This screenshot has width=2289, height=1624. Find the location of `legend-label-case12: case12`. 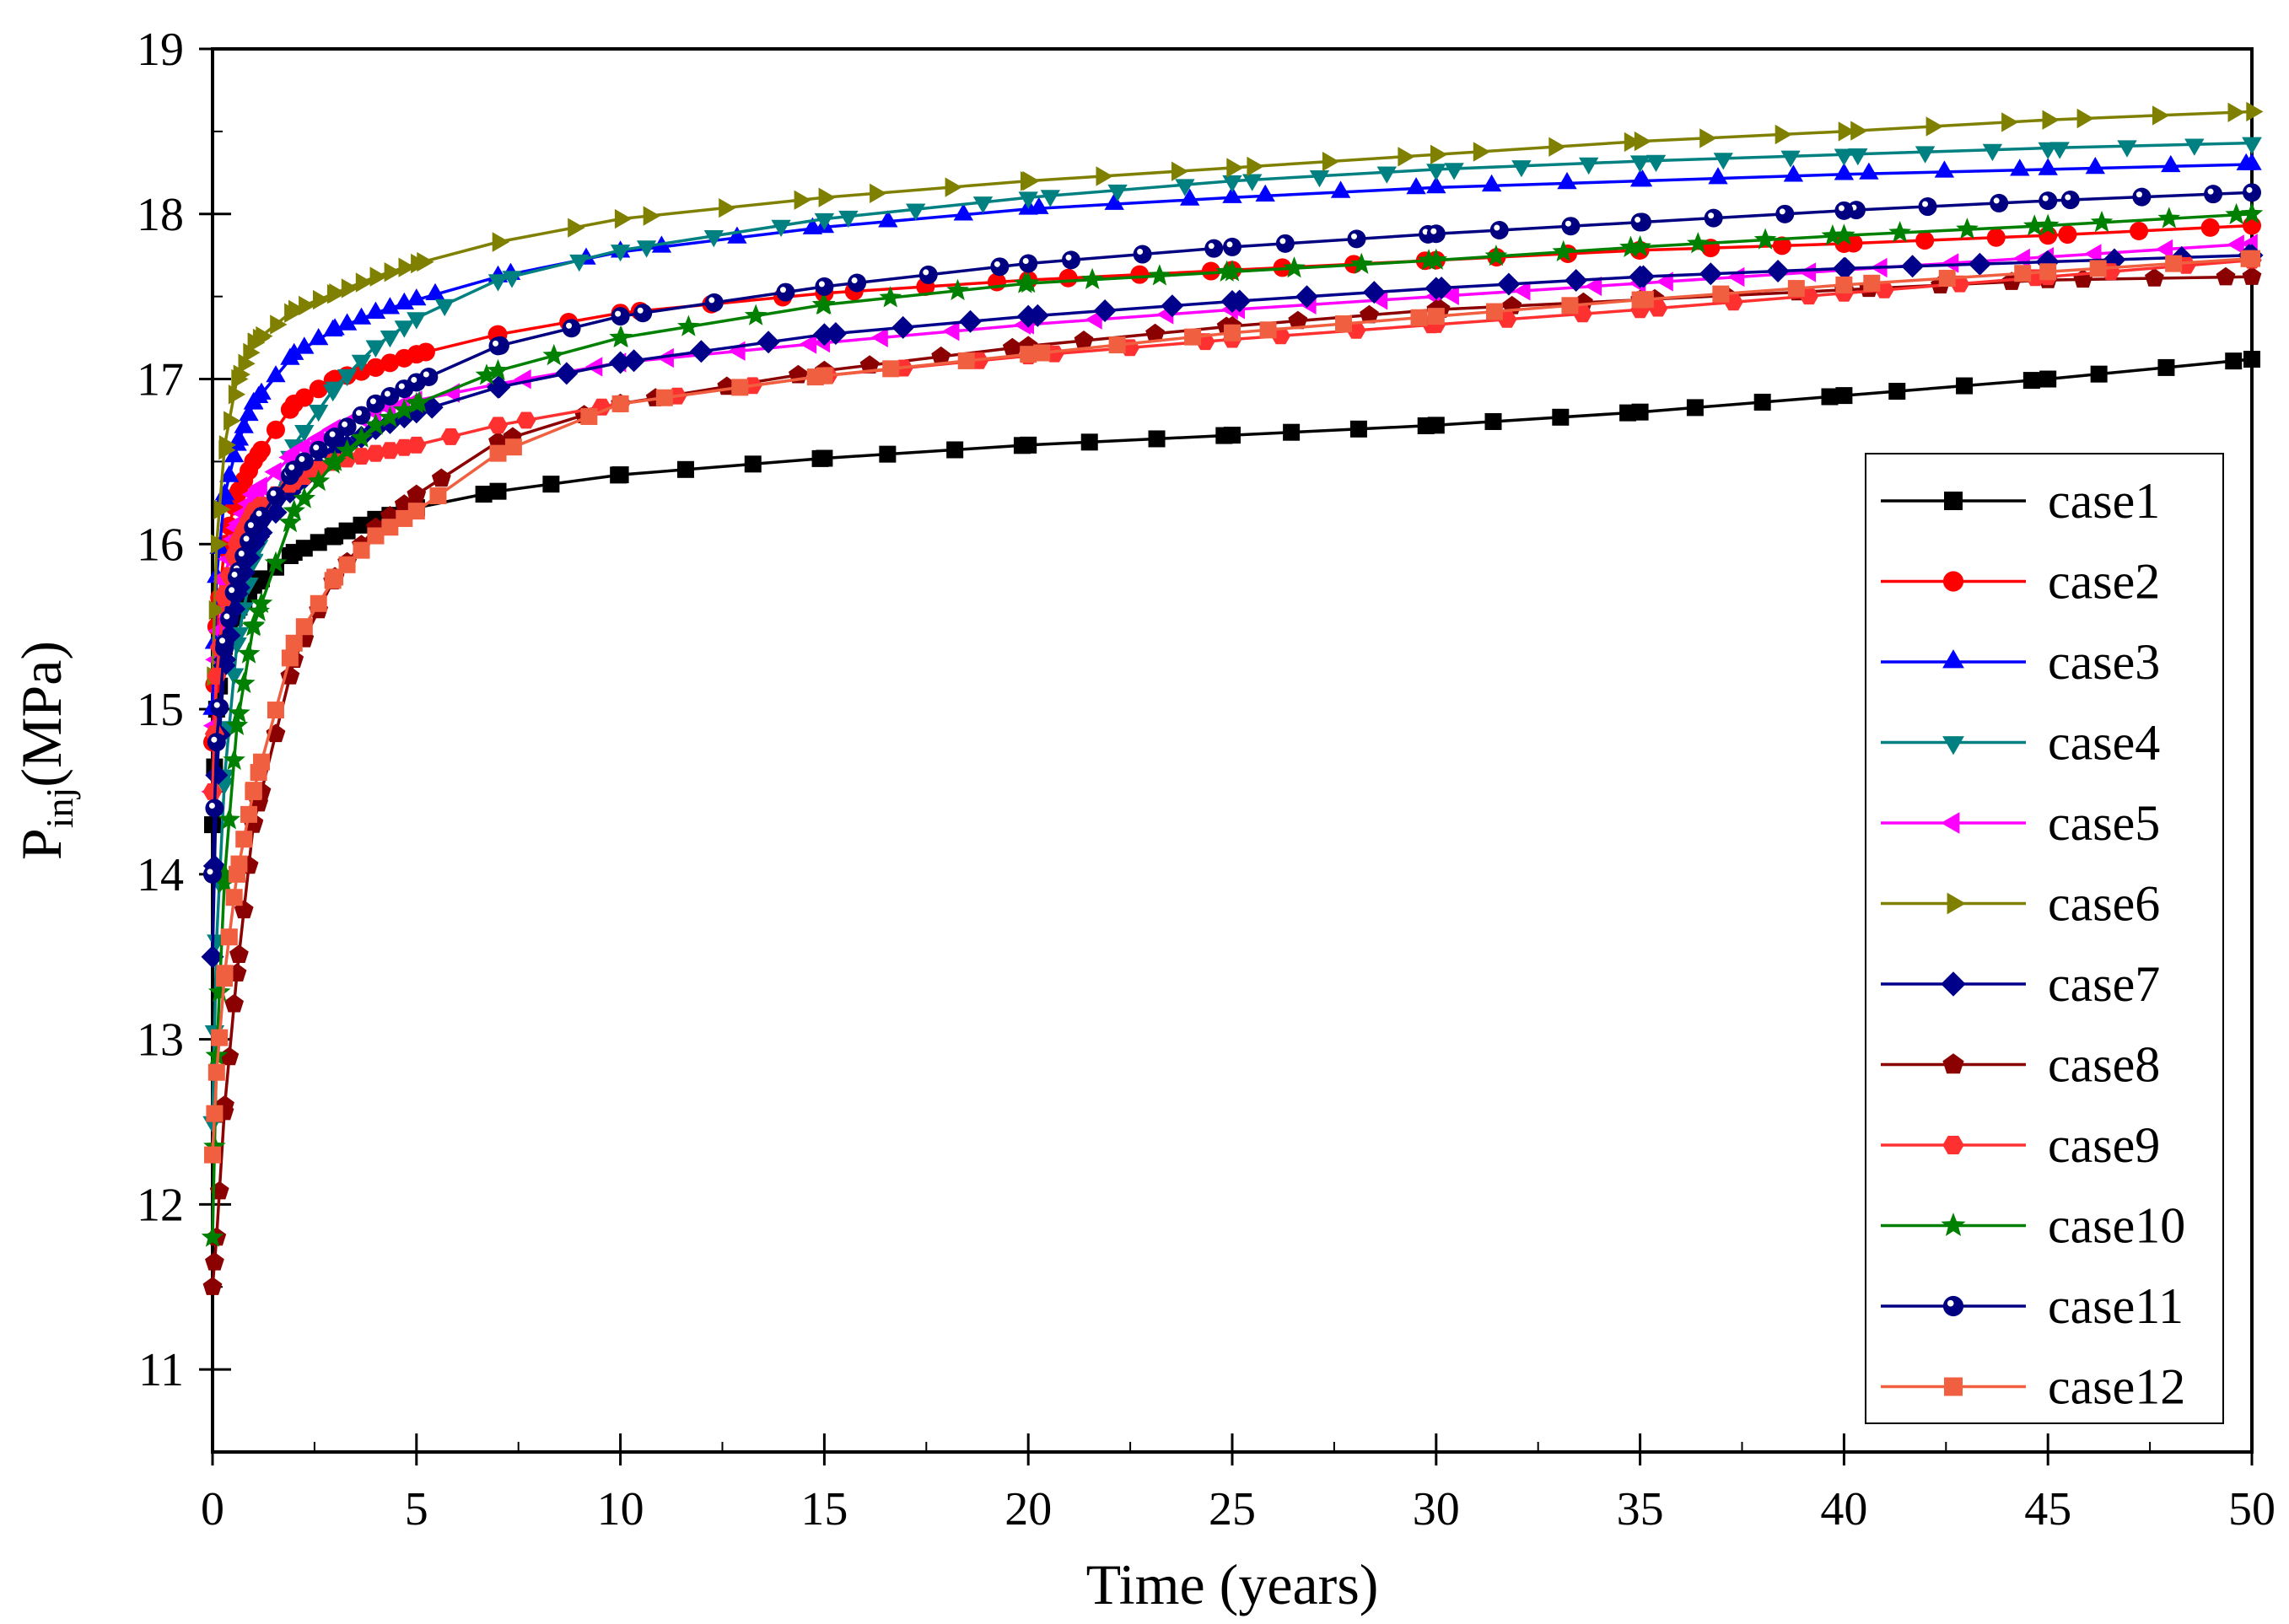

legend-label-case12: case12 is located at coordinates (2116, 1387).